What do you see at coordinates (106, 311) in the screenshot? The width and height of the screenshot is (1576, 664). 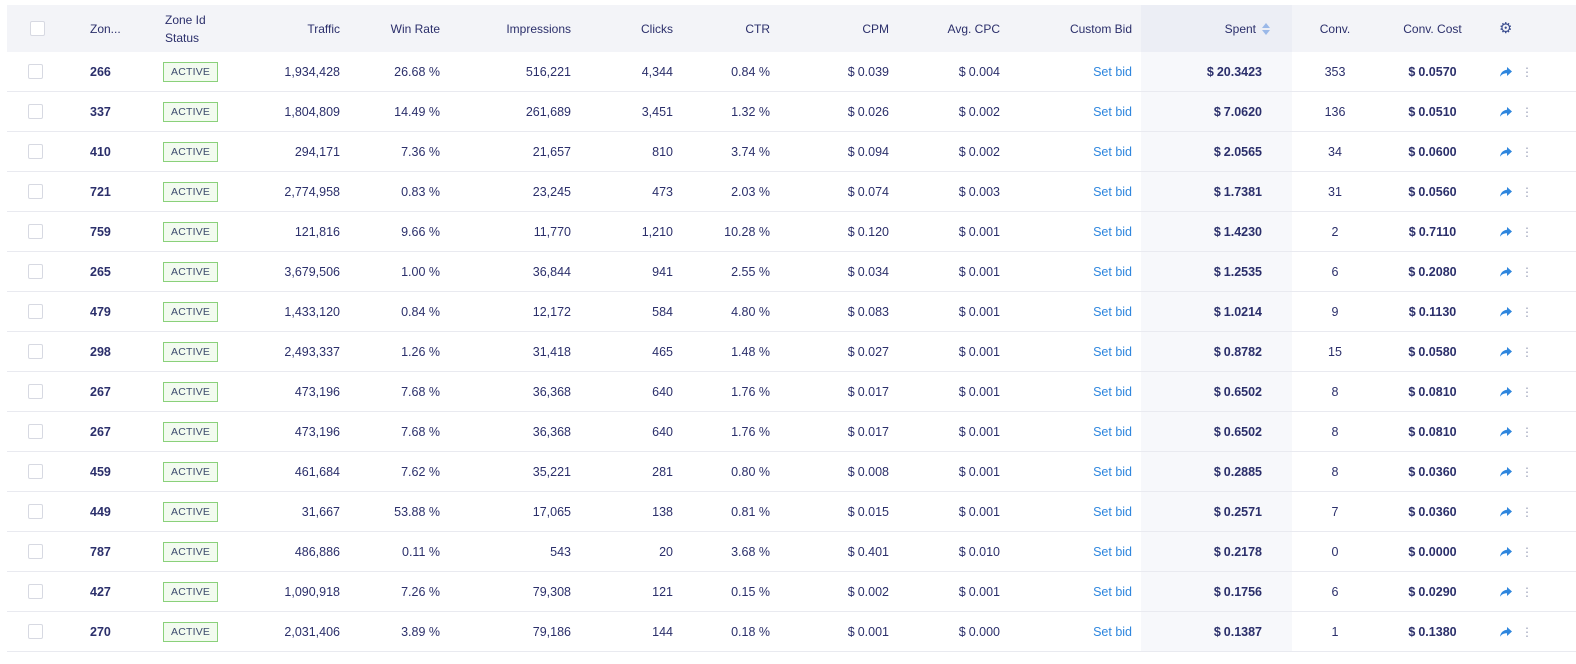 I see `zone-id: 479` at bounding box center [106, 311].